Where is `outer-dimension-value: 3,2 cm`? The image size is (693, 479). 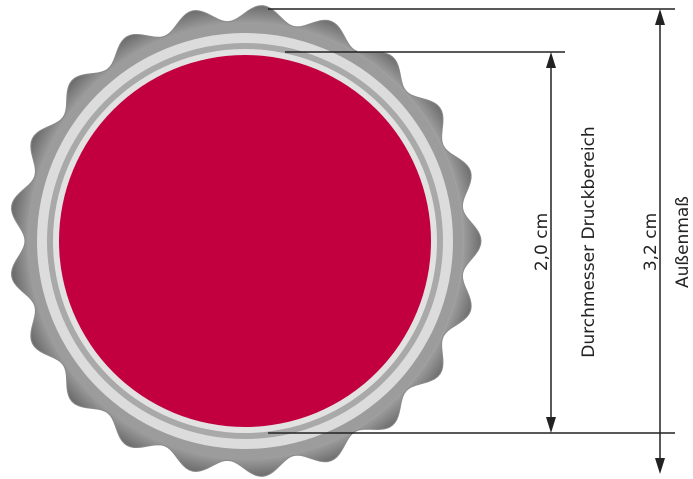 outer-dimension-value: 3,2 cm is located at coordinates (651, 242).